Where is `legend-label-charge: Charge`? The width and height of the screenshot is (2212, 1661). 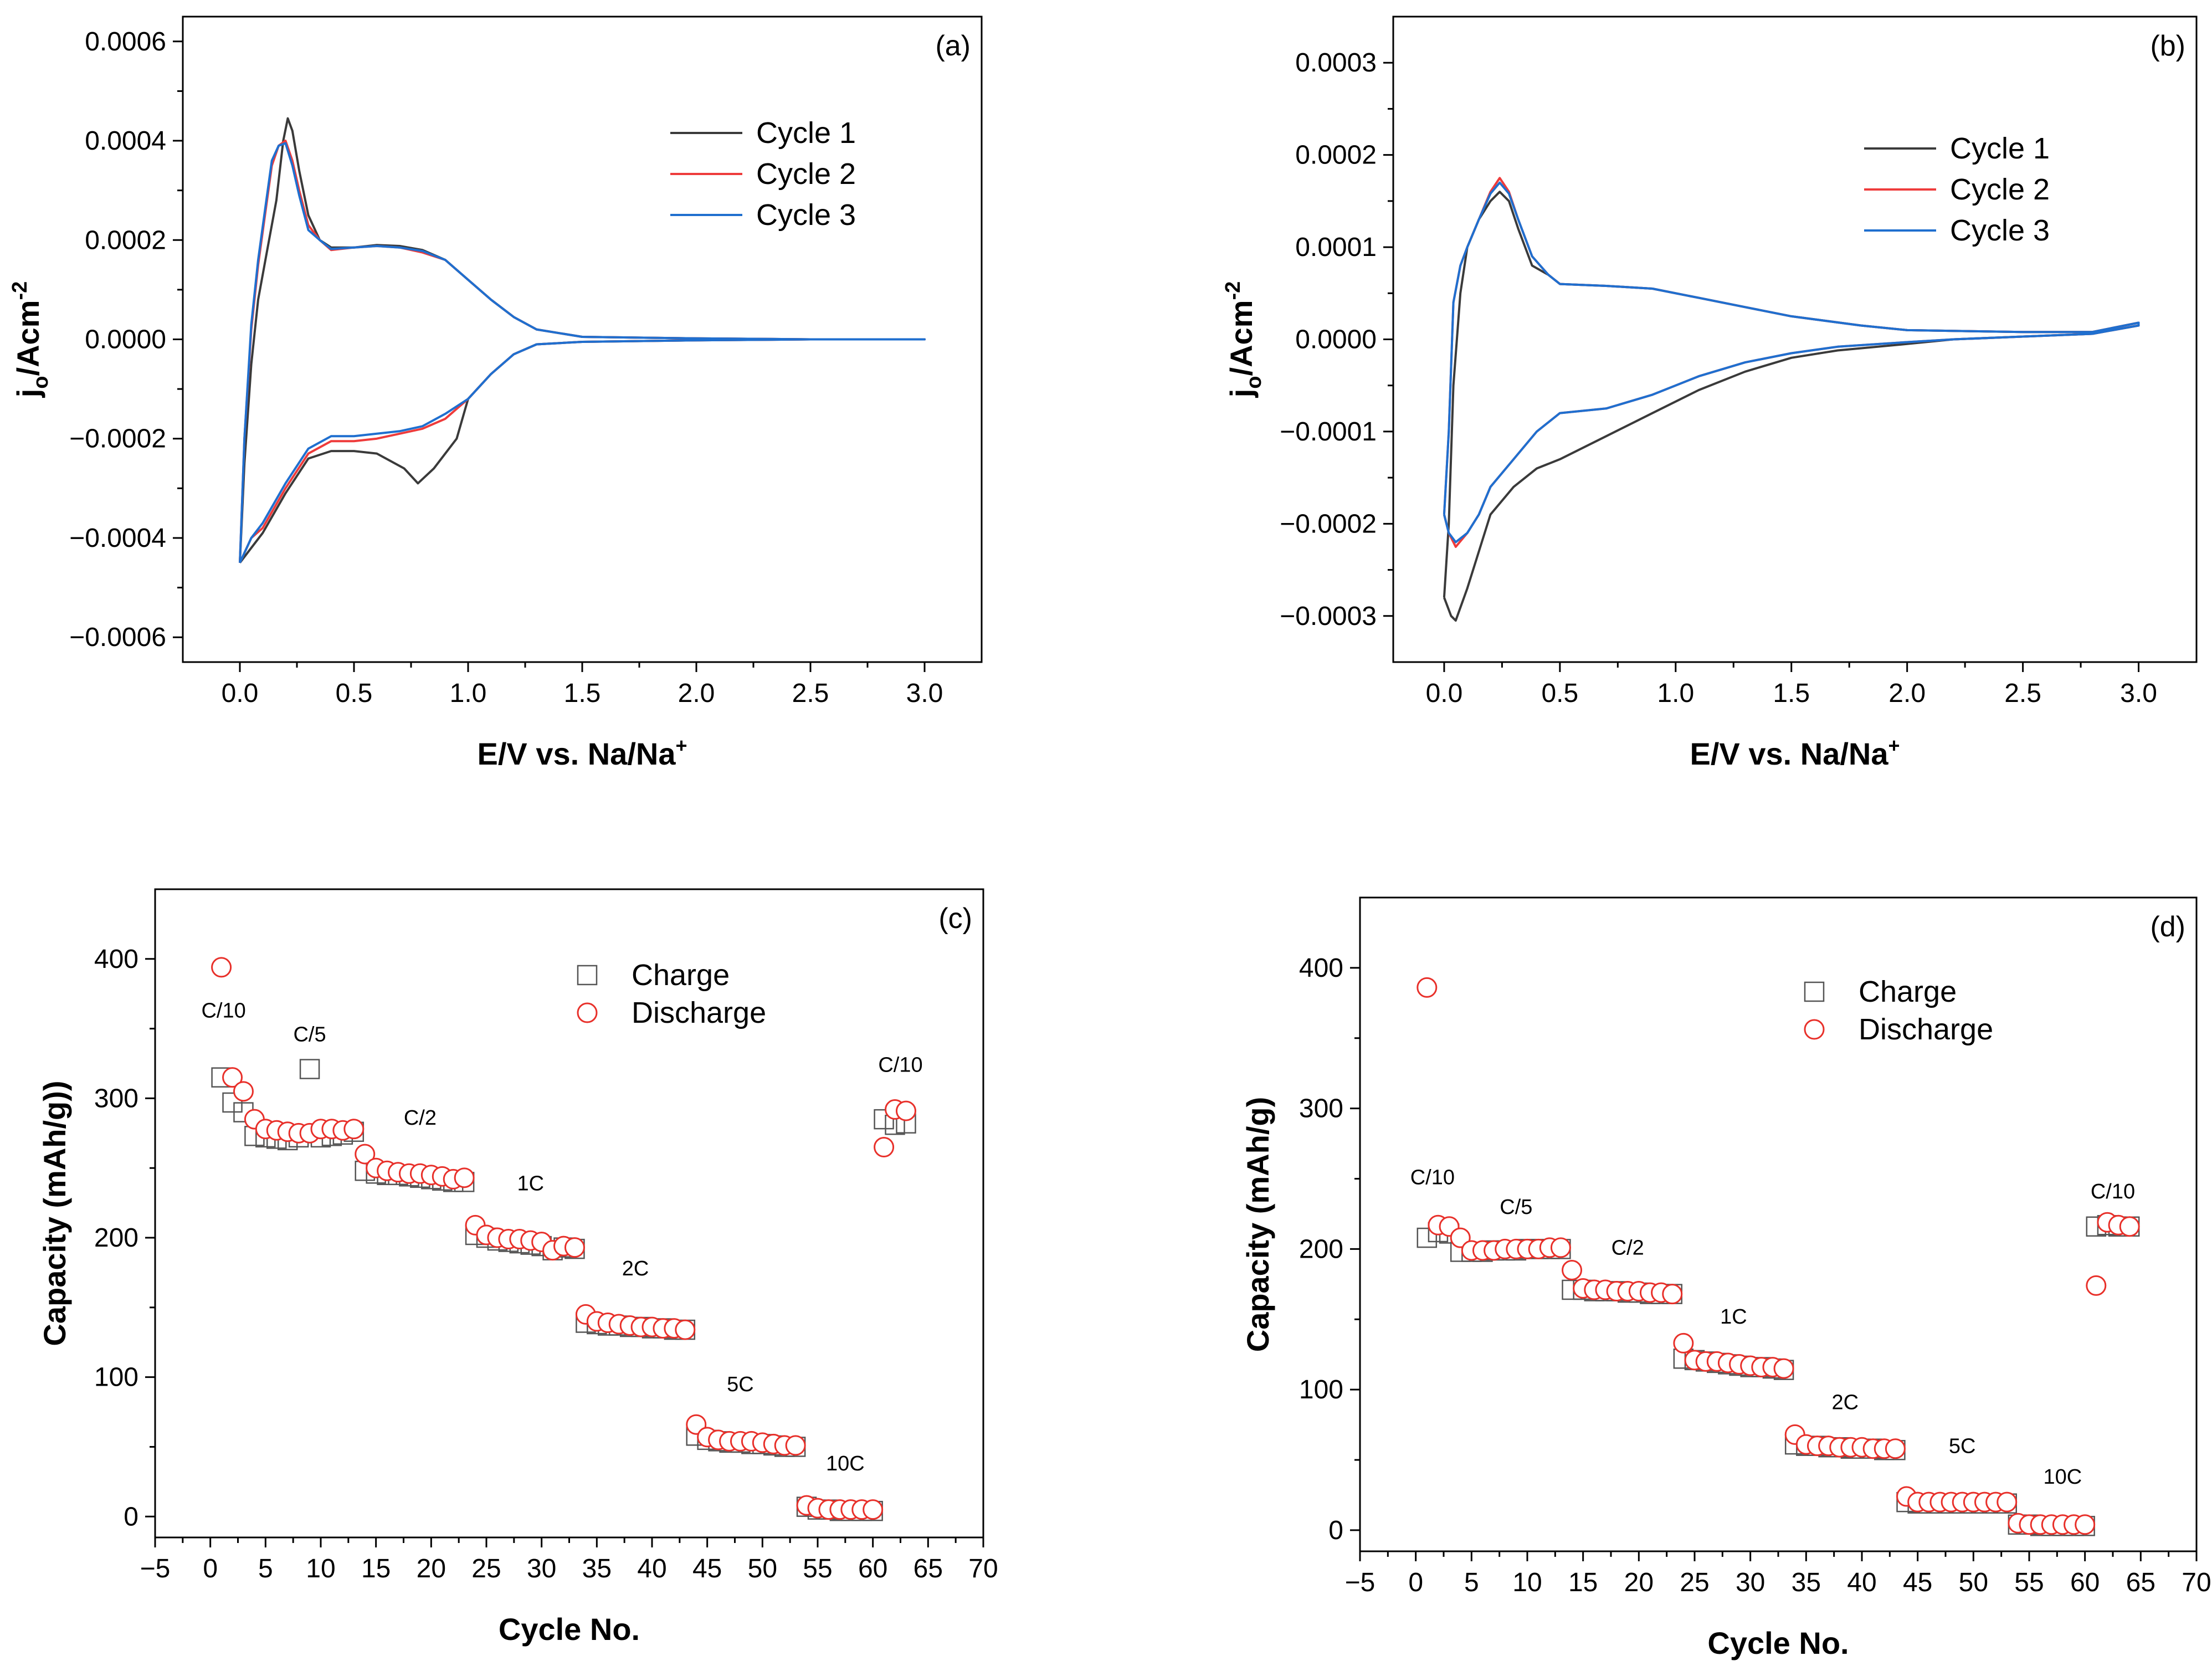 legend-label-charge: Charge is located at coordinates (1908, 992).